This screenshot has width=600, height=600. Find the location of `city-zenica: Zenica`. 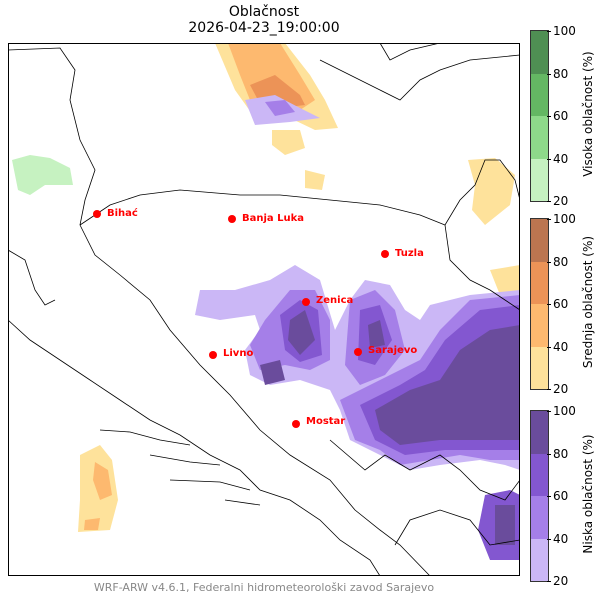

city-zenica: Zenica is located at coordinates (327, 300).